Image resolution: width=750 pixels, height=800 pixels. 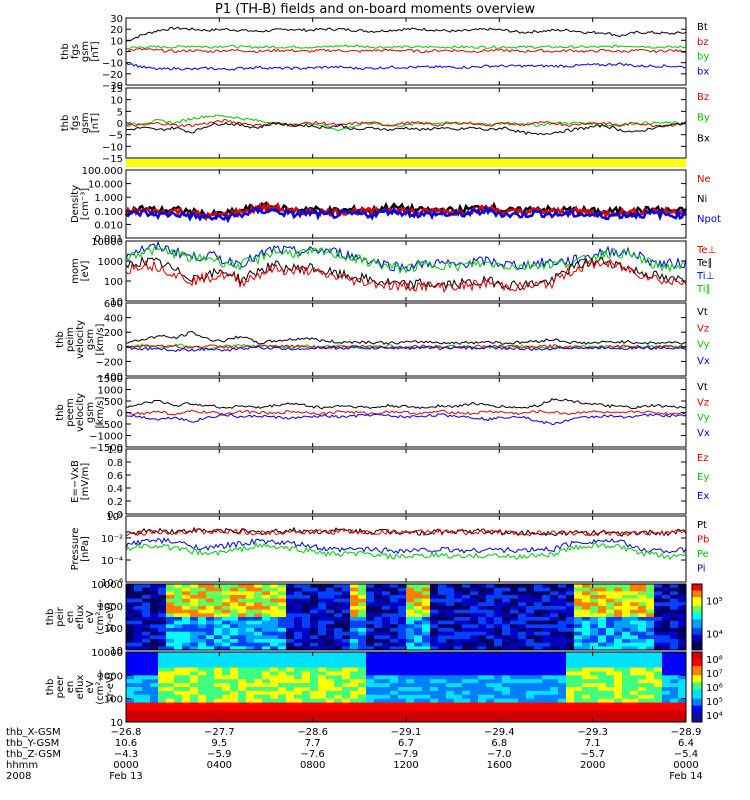 I want to click on y-axis-label: gsm, so click(x=90, y=412).